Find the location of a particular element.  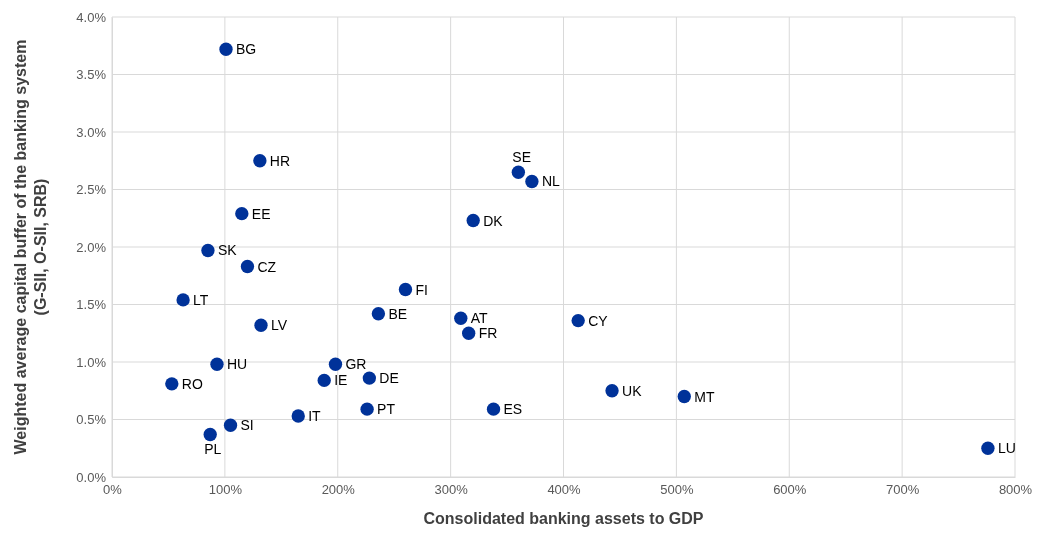

y-tick-label: 0.5% is located at coordinates (91, 420).